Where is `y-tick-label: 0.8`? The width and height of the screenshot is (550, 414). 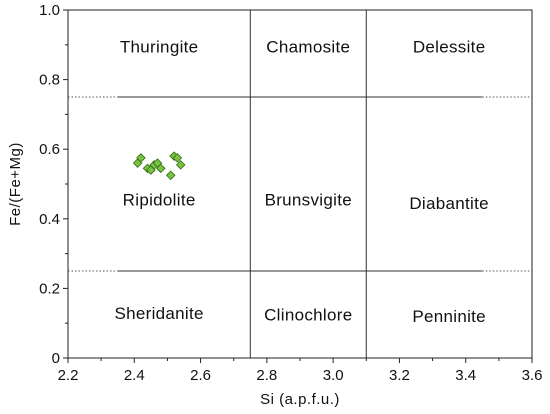
y-tick-label: 0.8 is located at coordinates (49, 80).